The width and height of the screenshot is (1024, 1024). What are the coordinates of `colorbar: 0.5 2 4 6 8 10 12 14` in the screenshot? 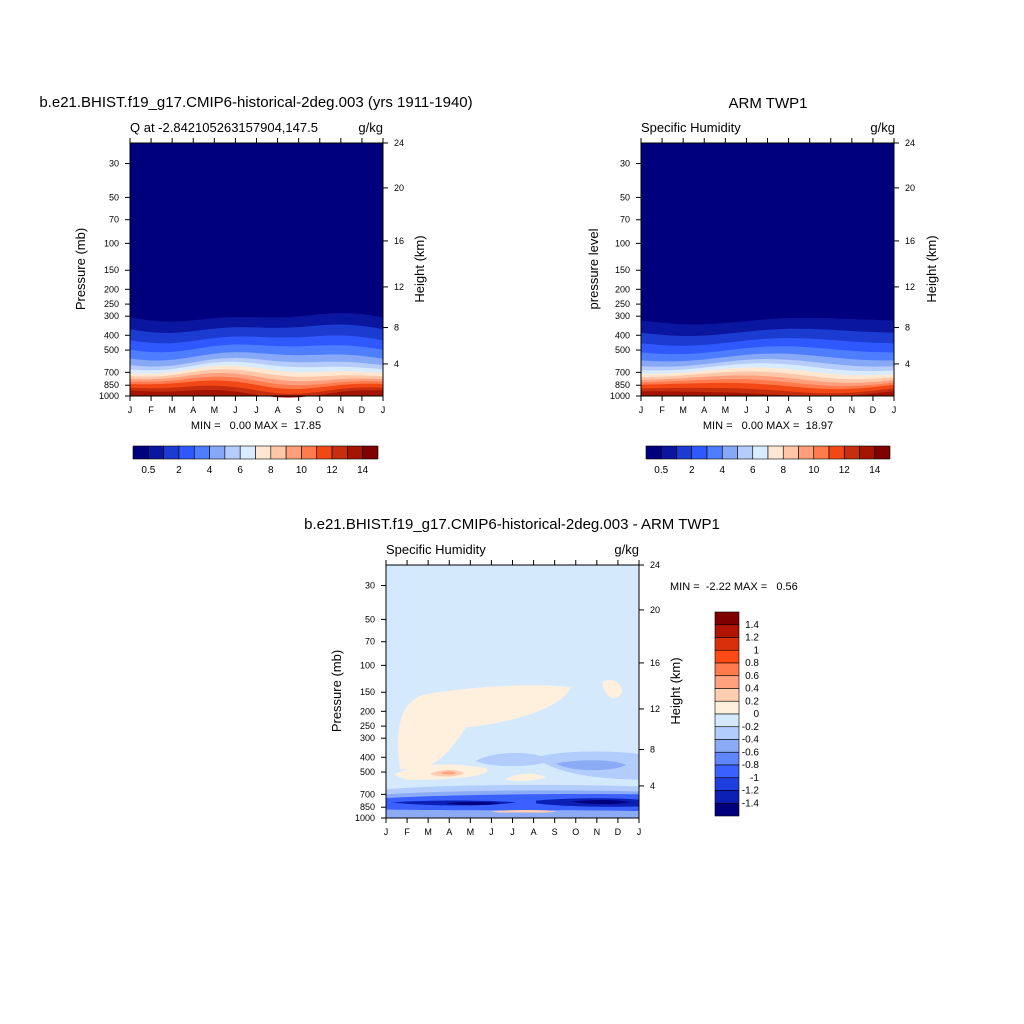 It's located at (255, 460).